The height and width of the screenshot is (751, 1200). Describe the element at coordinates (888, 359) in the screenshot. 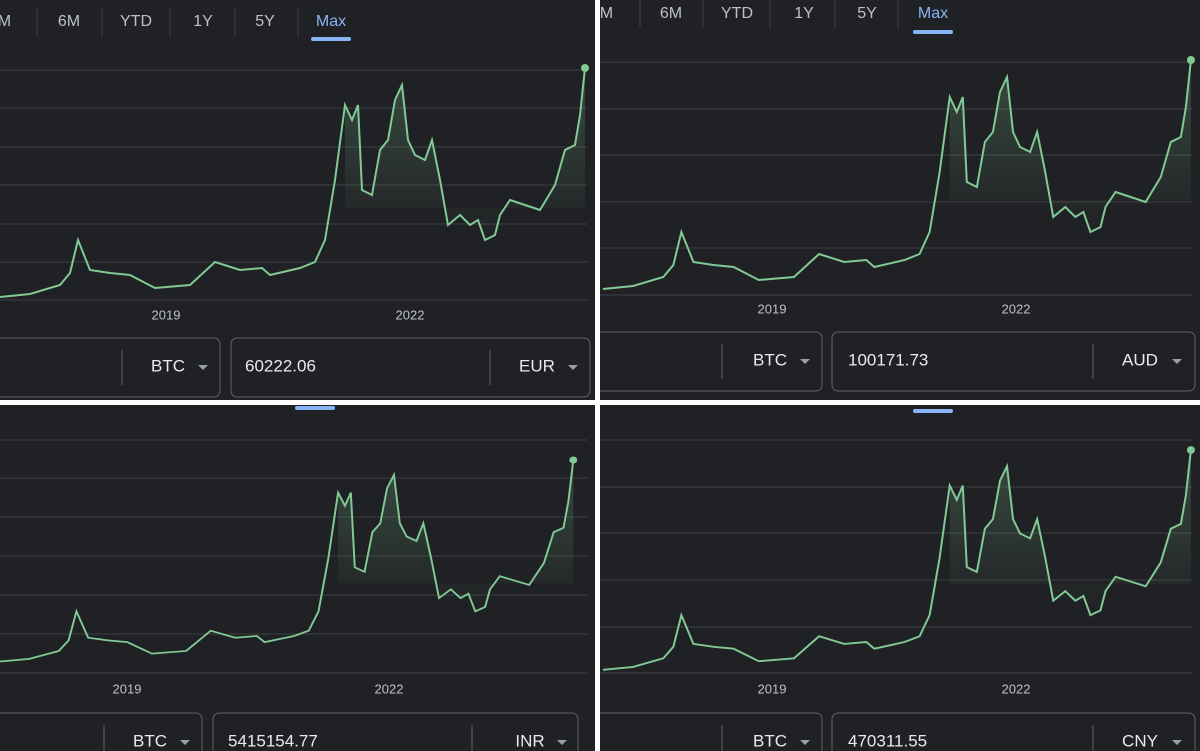

I see `converted-amount: 100171.73` at that location.